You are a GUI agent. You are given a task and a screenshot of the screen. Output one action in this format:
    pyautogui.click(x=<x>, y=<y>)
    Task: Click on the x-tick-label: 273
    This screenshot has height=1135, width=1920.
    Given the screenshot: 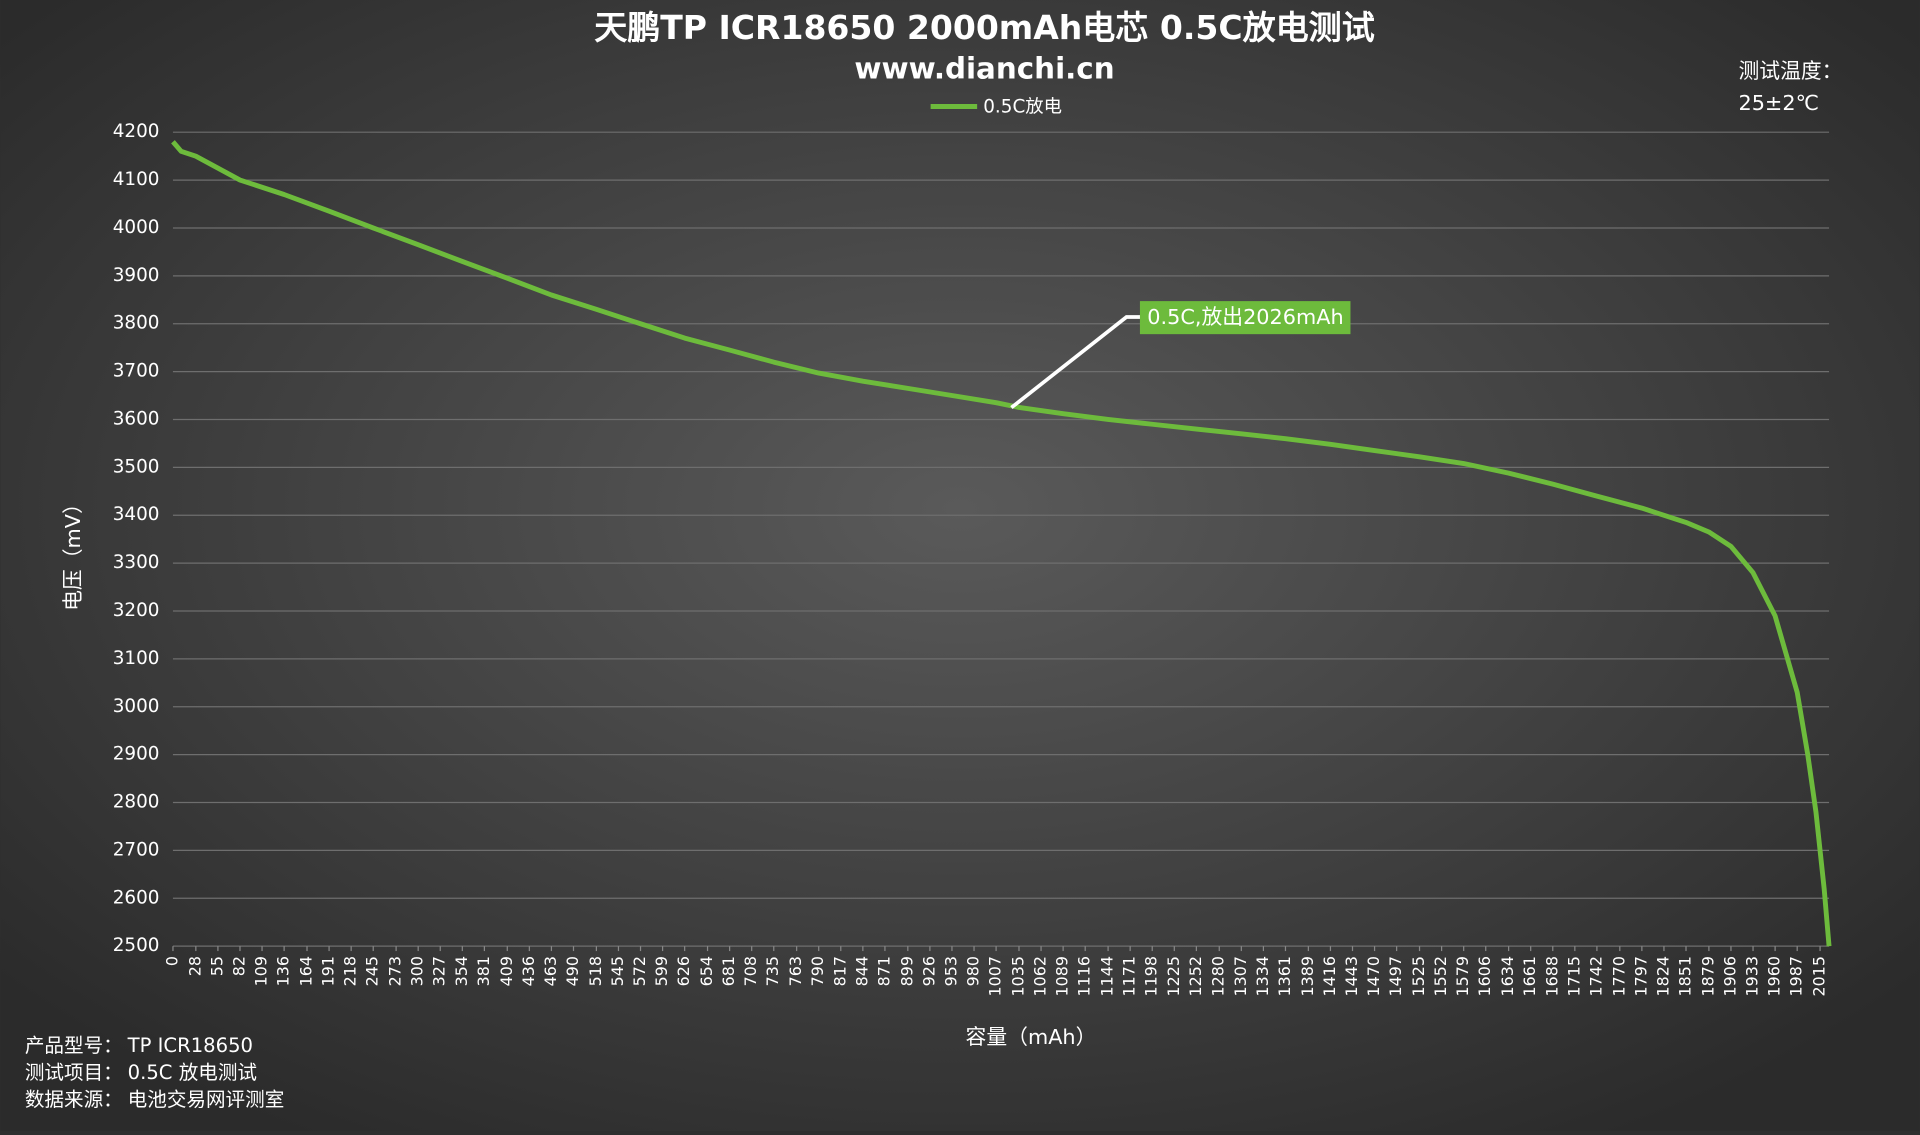 What is the action you would take?
    pyautogui.click(x=395, y=971)
    